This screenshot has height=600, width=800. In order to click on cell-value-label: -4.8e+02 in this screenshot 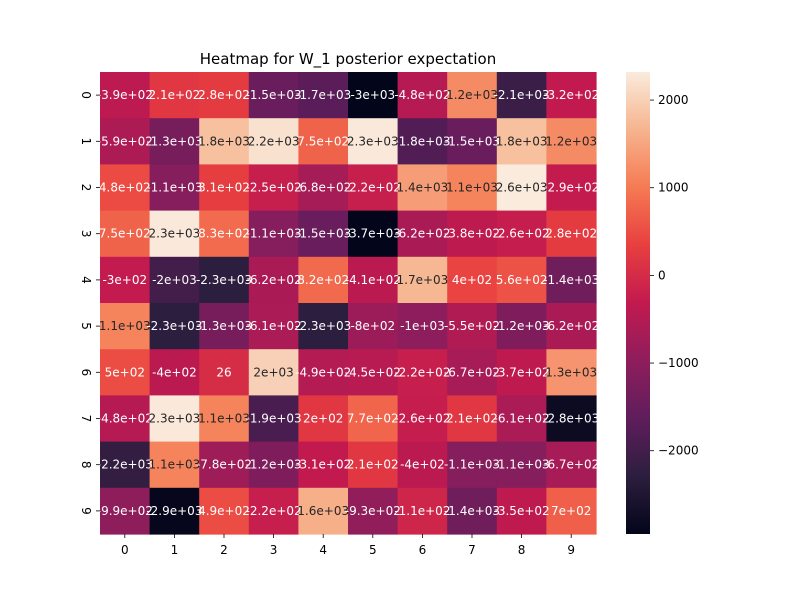, I will do `click(422, 95)`.